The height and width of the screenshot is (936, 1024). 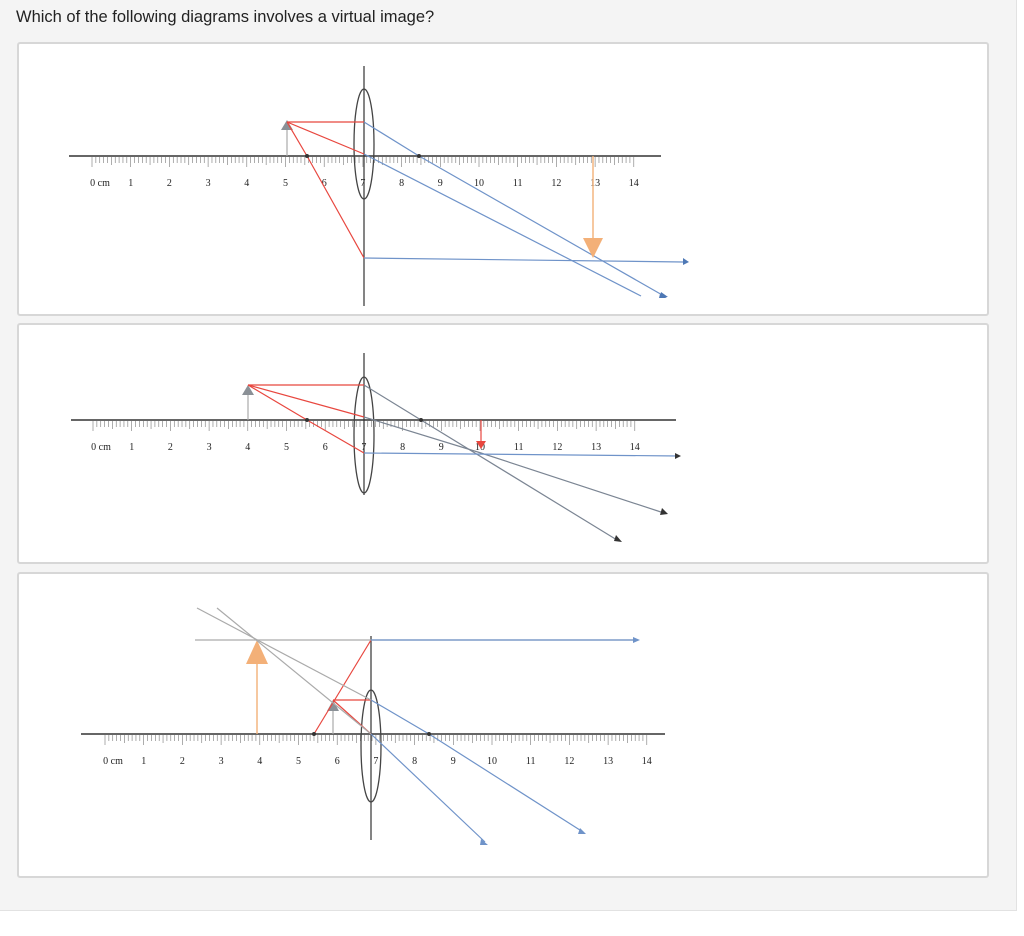 What do you see at coordinates (248, 390) in the screenshot?
I see `object-arrow` at bounding box center [248, 390].